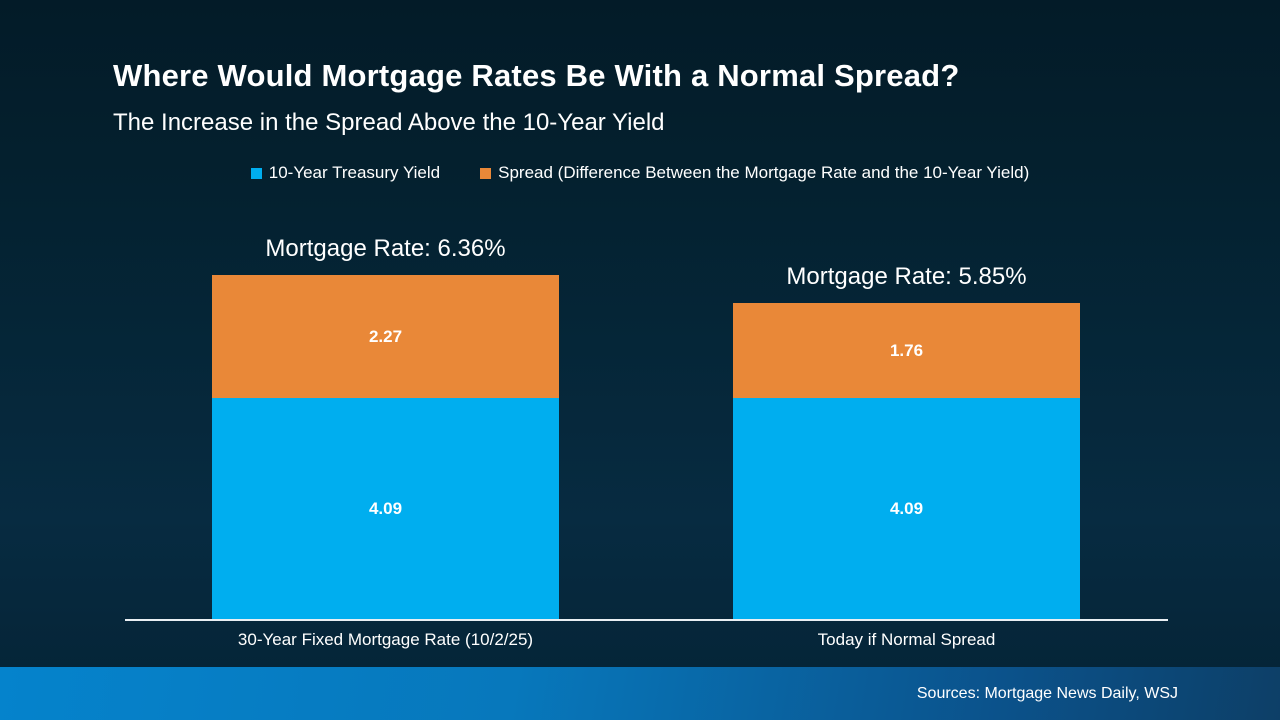  I want to click on bar-segment-spread-normal: 1.76, so click(906, 350).